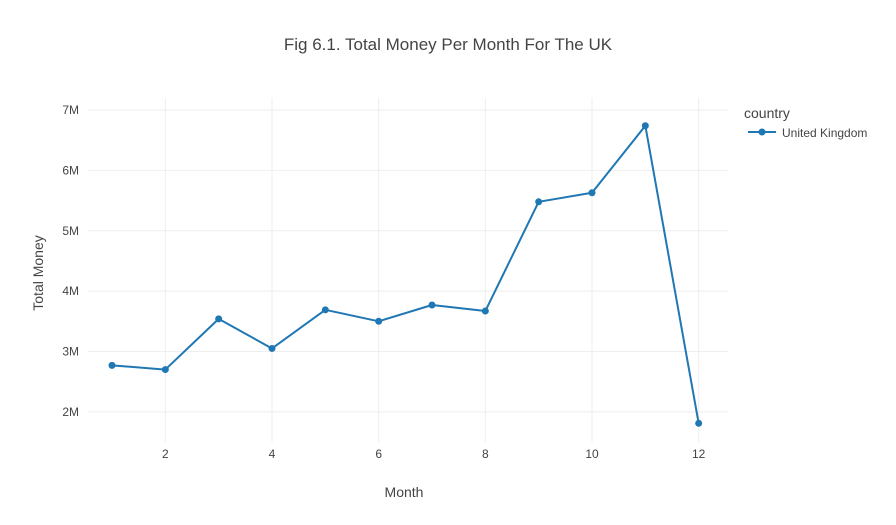  Describe the element at coordinates (70, 412) in the screenshot. I see `y-tick-label: 2M` at that location.